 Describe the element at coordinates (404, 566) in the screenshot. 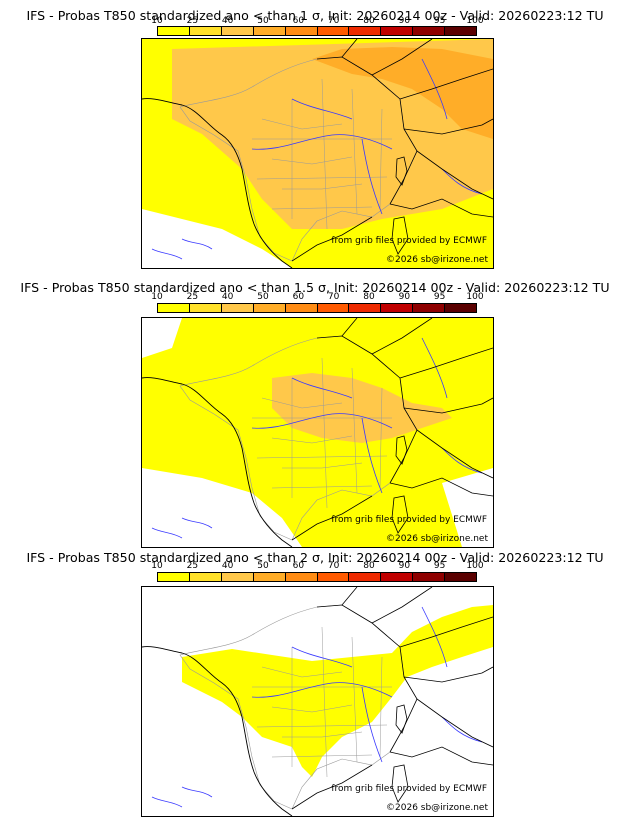

I see `colorbar-label: 90` at that location.